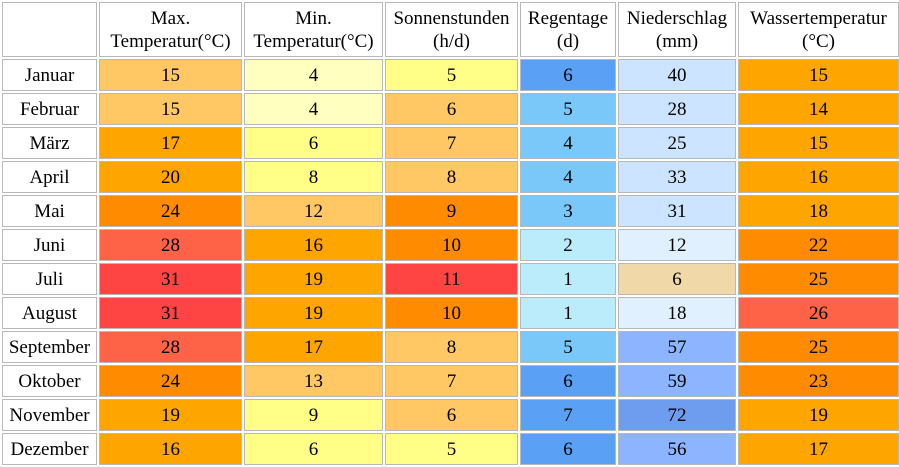 This screenshot has width=899, height=467. I want to click on header-max-temp: Max. Temperatur(°C), so click(170, 29).